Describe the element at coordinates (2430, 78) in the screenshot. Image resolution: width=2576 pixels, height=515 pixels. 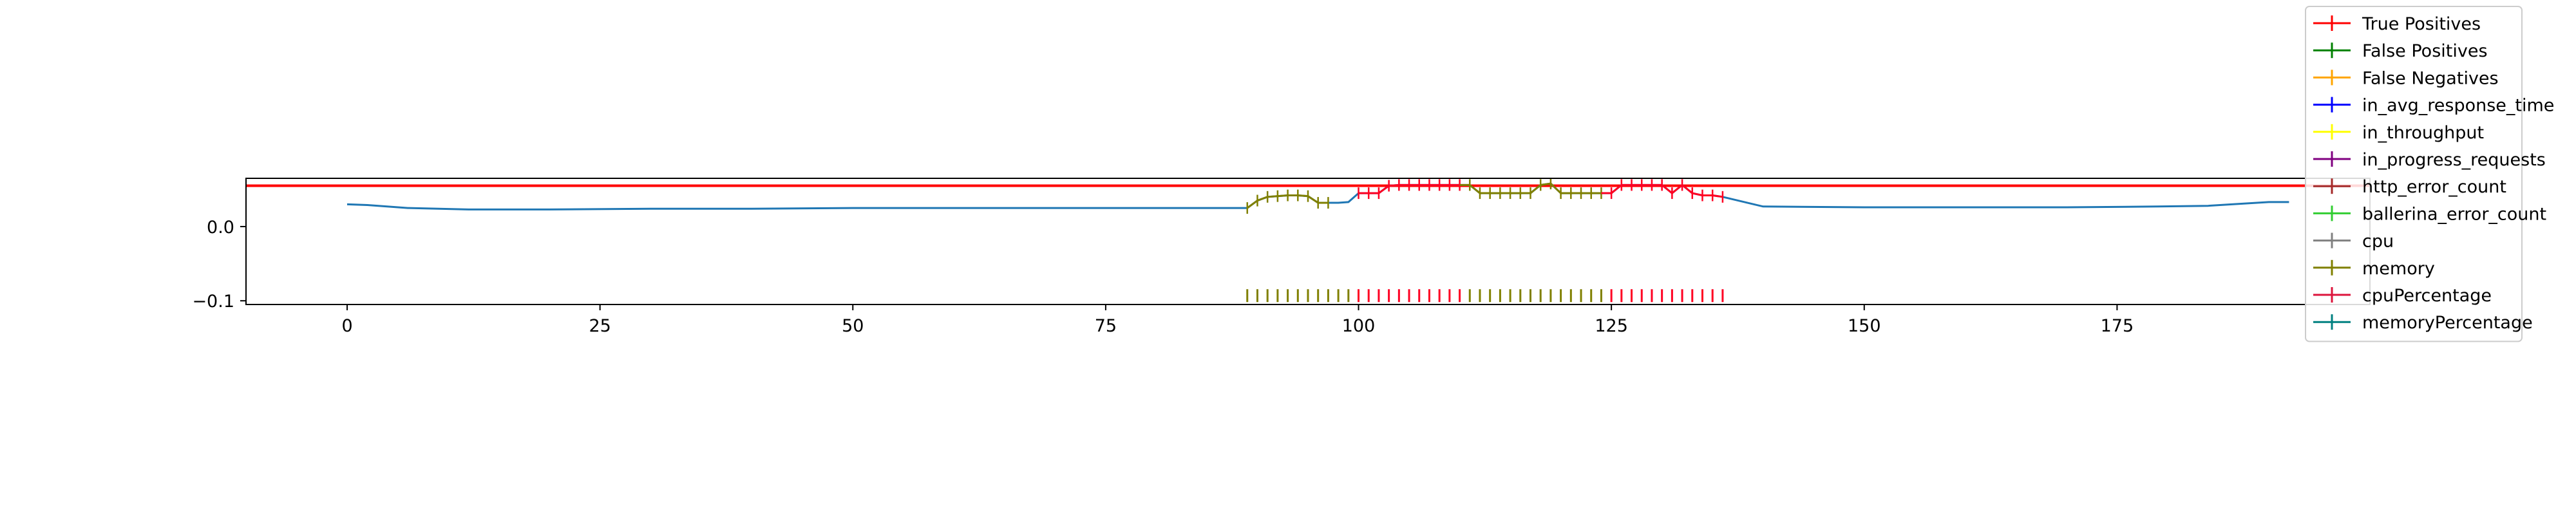
I see `legend-label: False Negatives` at that location.